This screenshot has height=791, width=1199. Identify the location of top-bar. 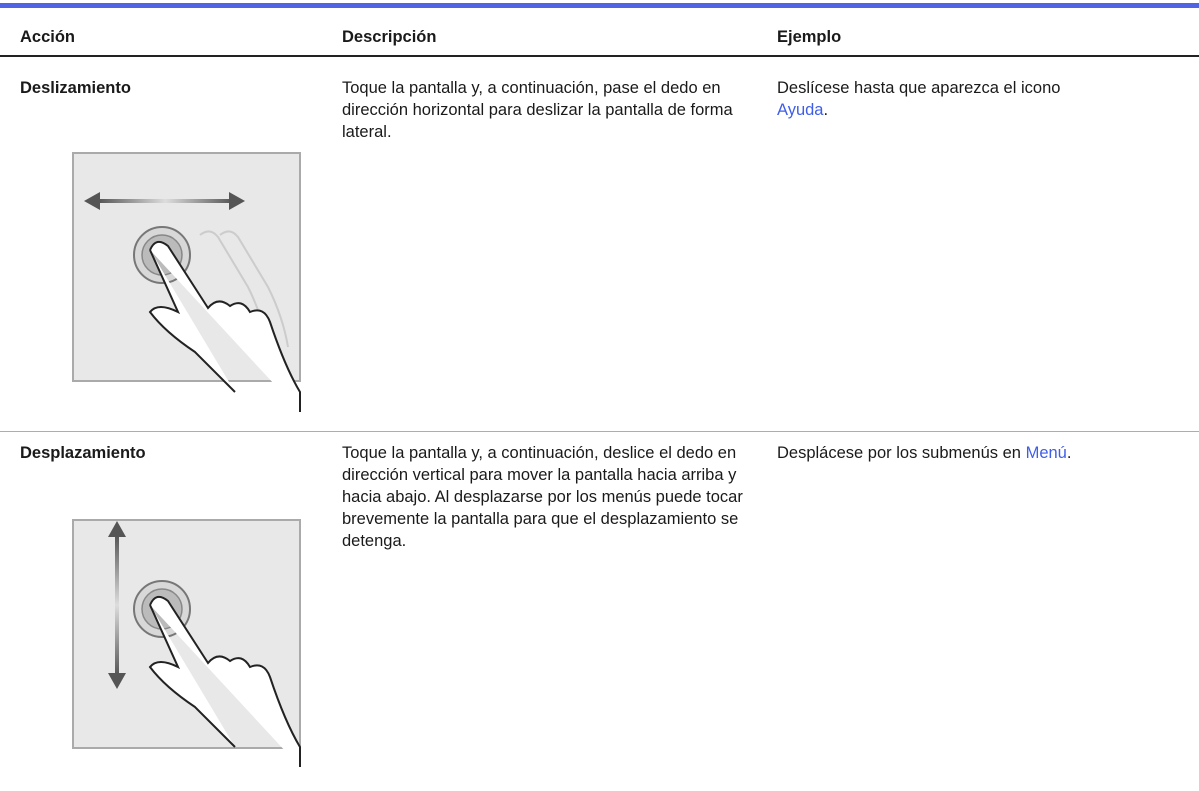
(599, 5).